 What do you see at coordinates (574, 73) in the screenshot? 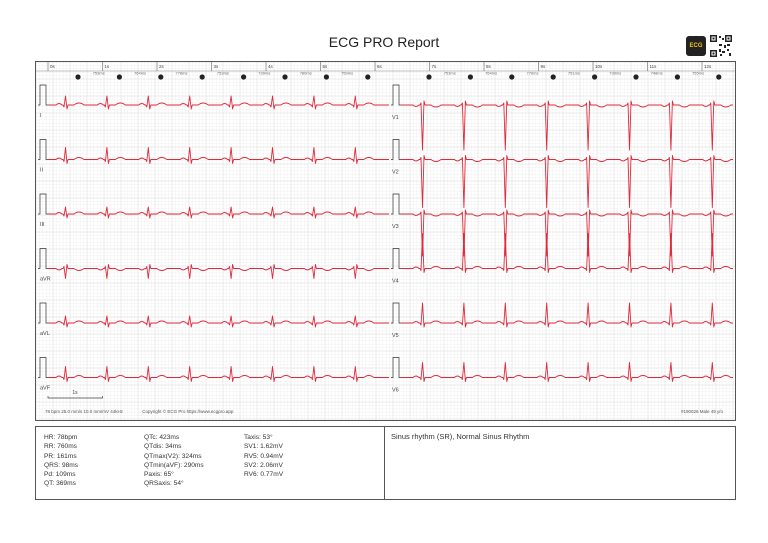
I see `rr-interval-label: 751ms` at bounding box center [574, 73].